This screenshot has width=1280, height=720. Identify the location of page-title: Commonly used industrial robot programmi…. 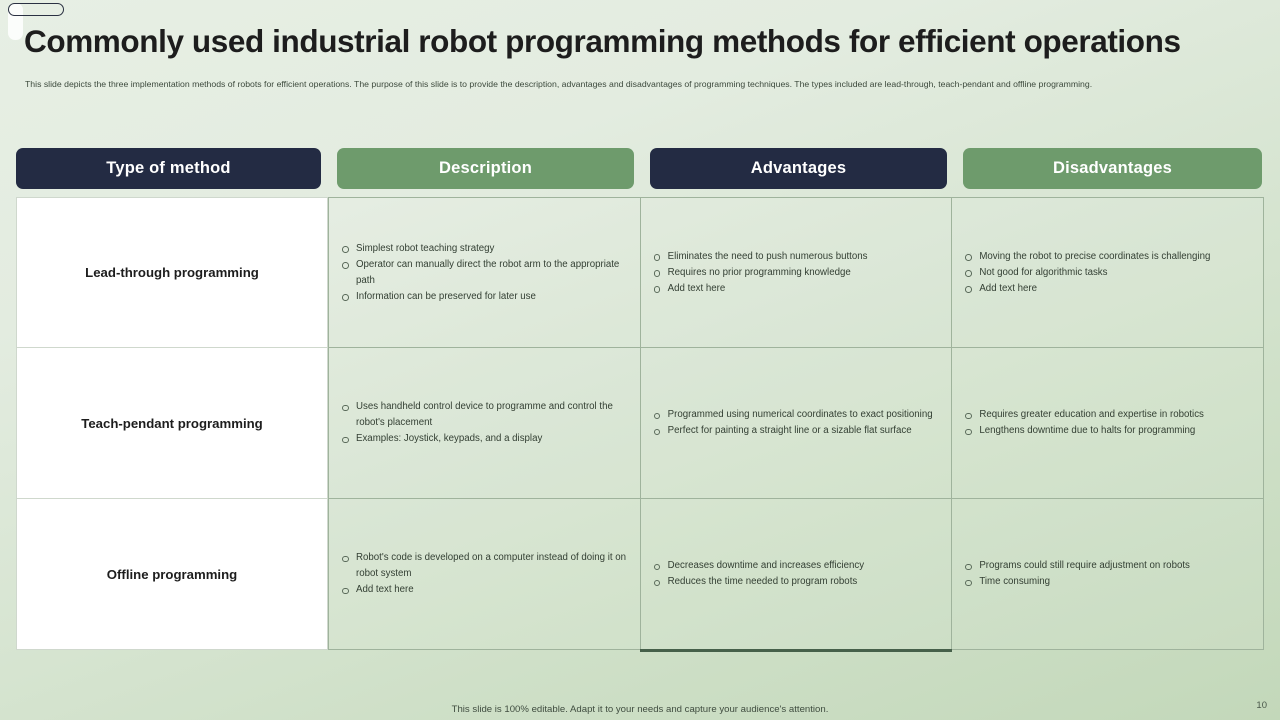
(602, 41).